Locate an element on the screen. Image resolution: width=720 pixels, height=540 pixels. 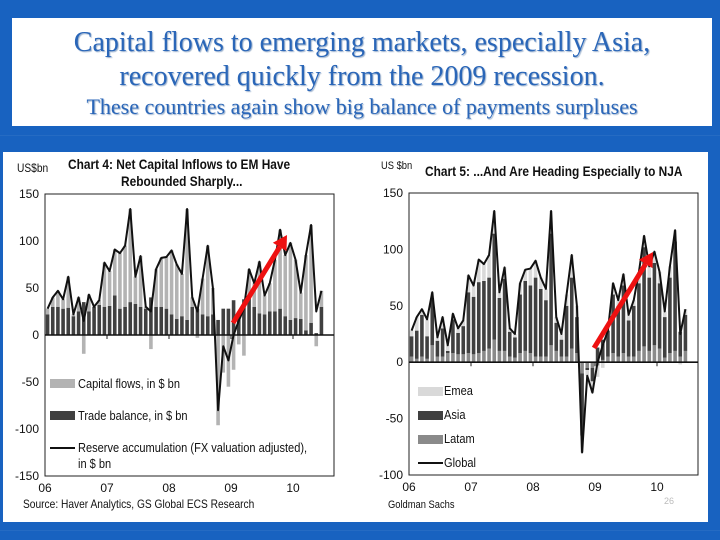
x-tick-label: 10 is located at coordinates (293, 488).